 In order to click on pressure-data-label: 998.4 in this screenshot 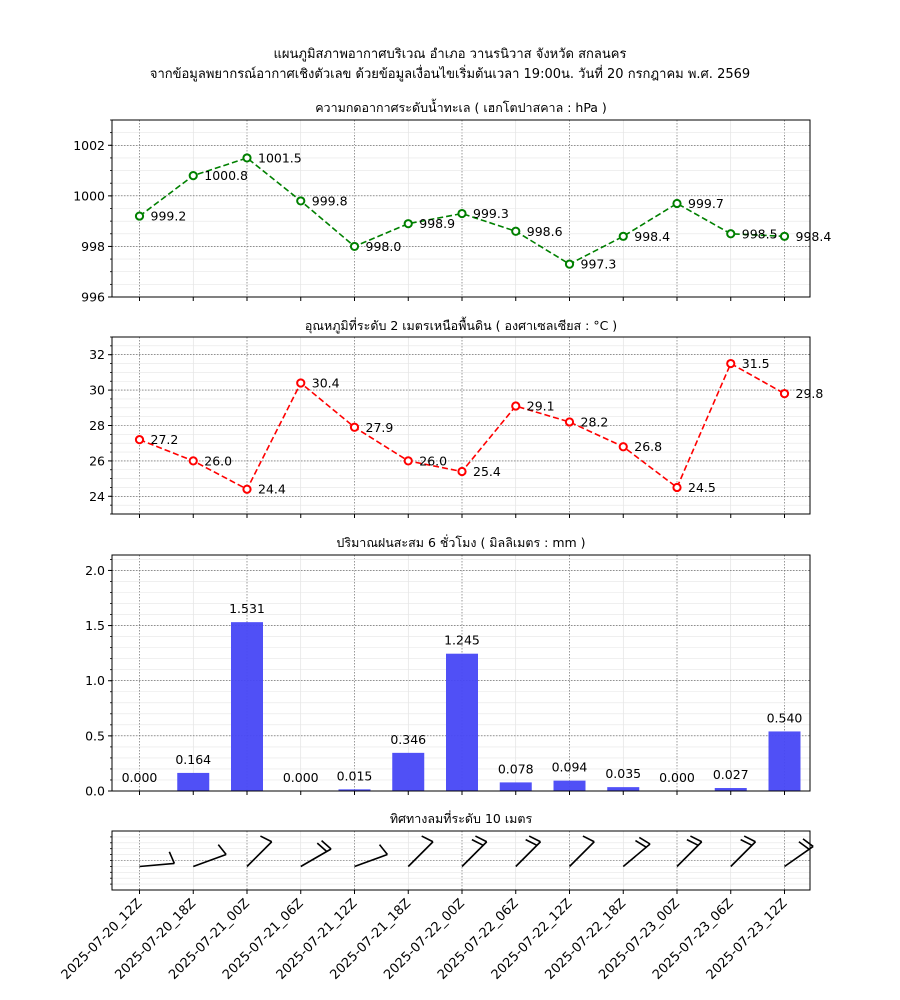, I will do `click(652, 236)`.